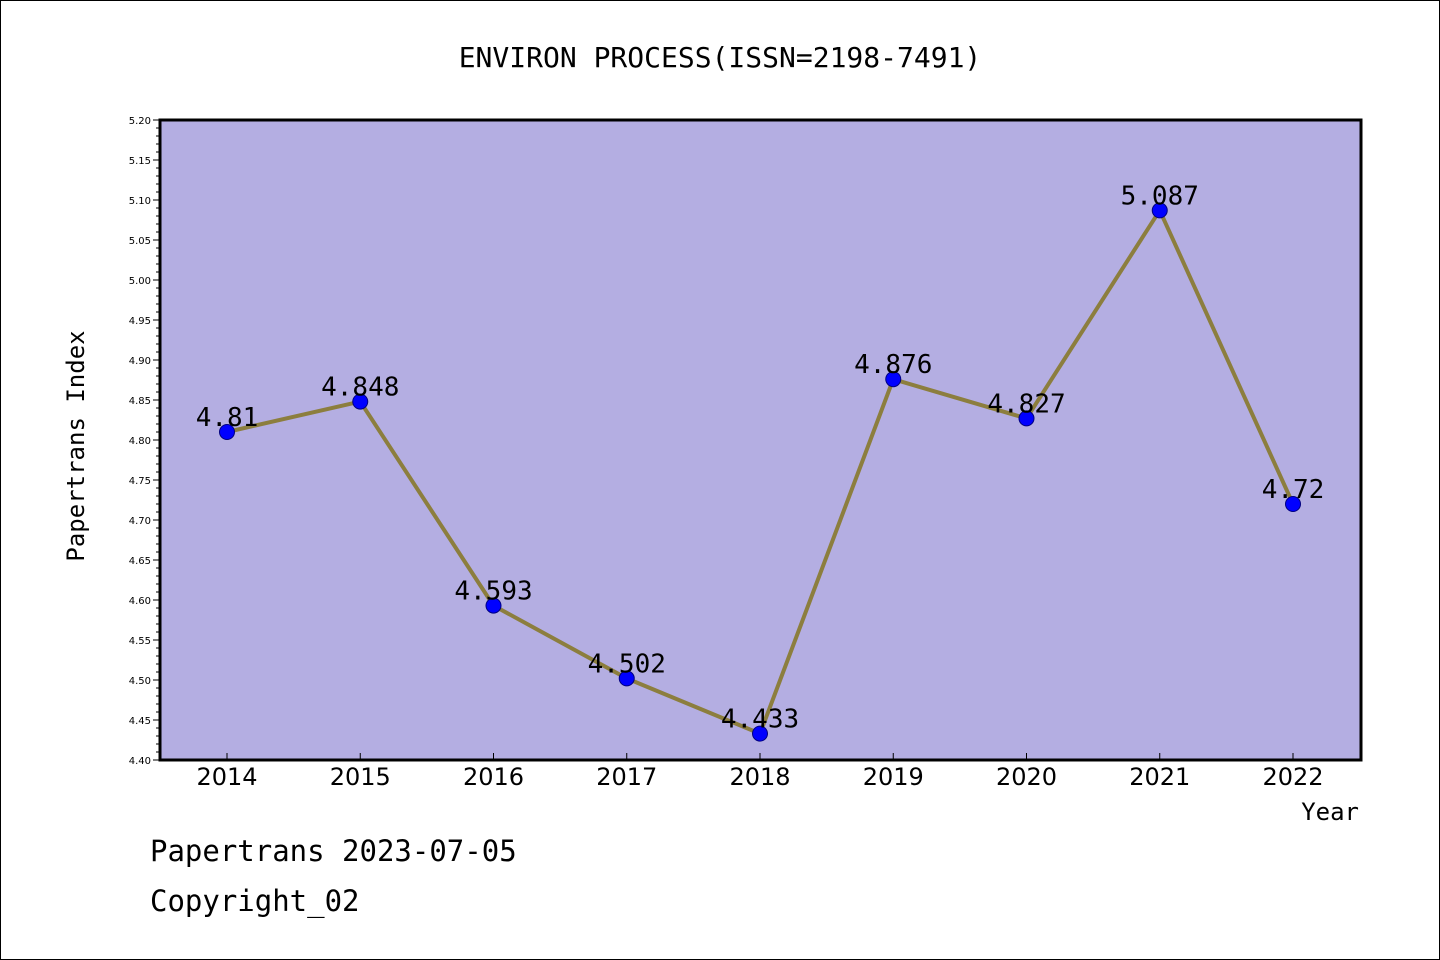 The image size is (1440, 960). Describe the element at coordinates (493, 592) in the screenshot. I see `data-label: 4.593` at that location.